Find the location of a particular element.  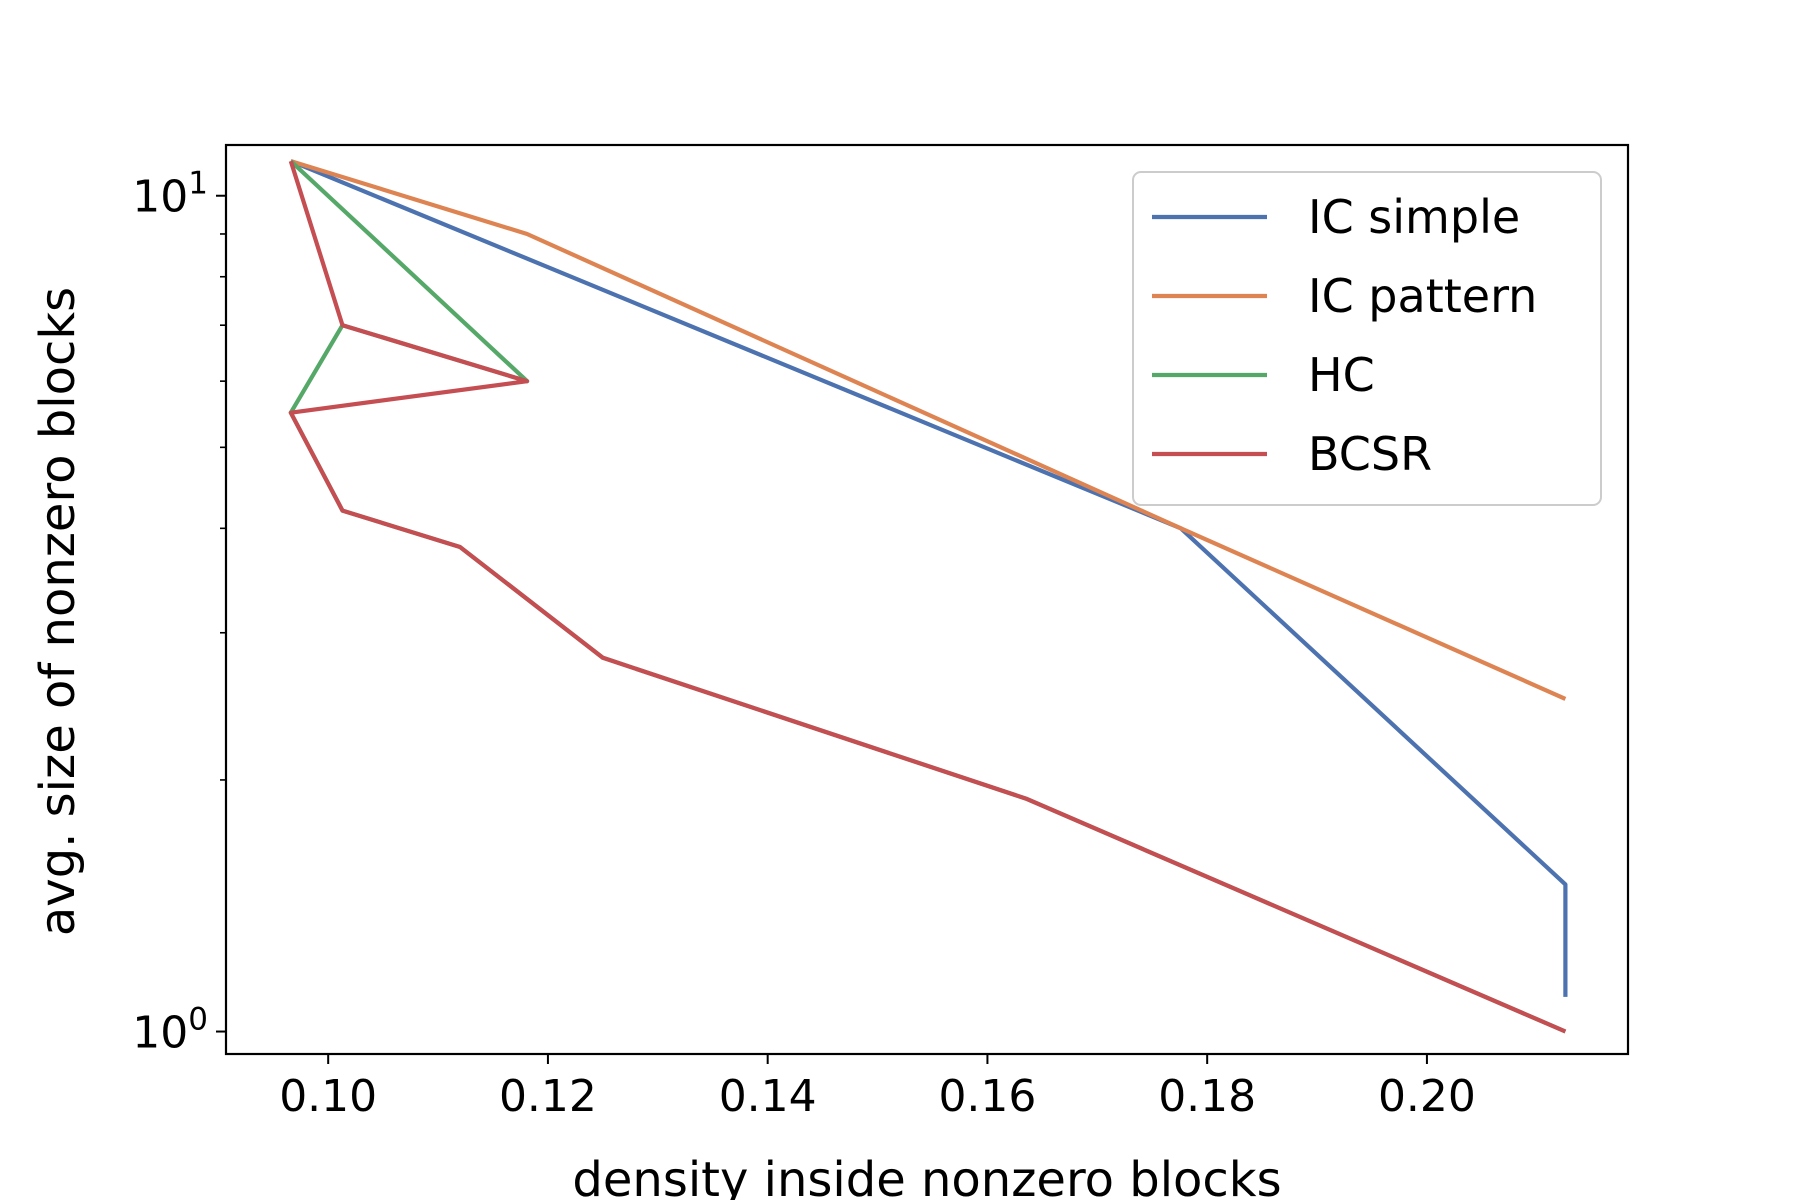

y-tick-label: 10⁰ is located at coordinates (170, 1030).